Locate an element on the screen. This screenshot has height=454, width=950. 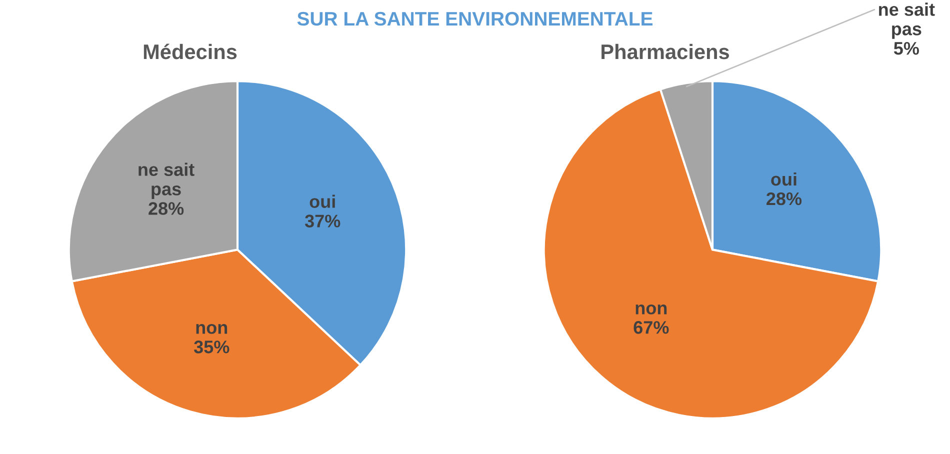
text: Pharmaciens is located at coordinates (665, 52).